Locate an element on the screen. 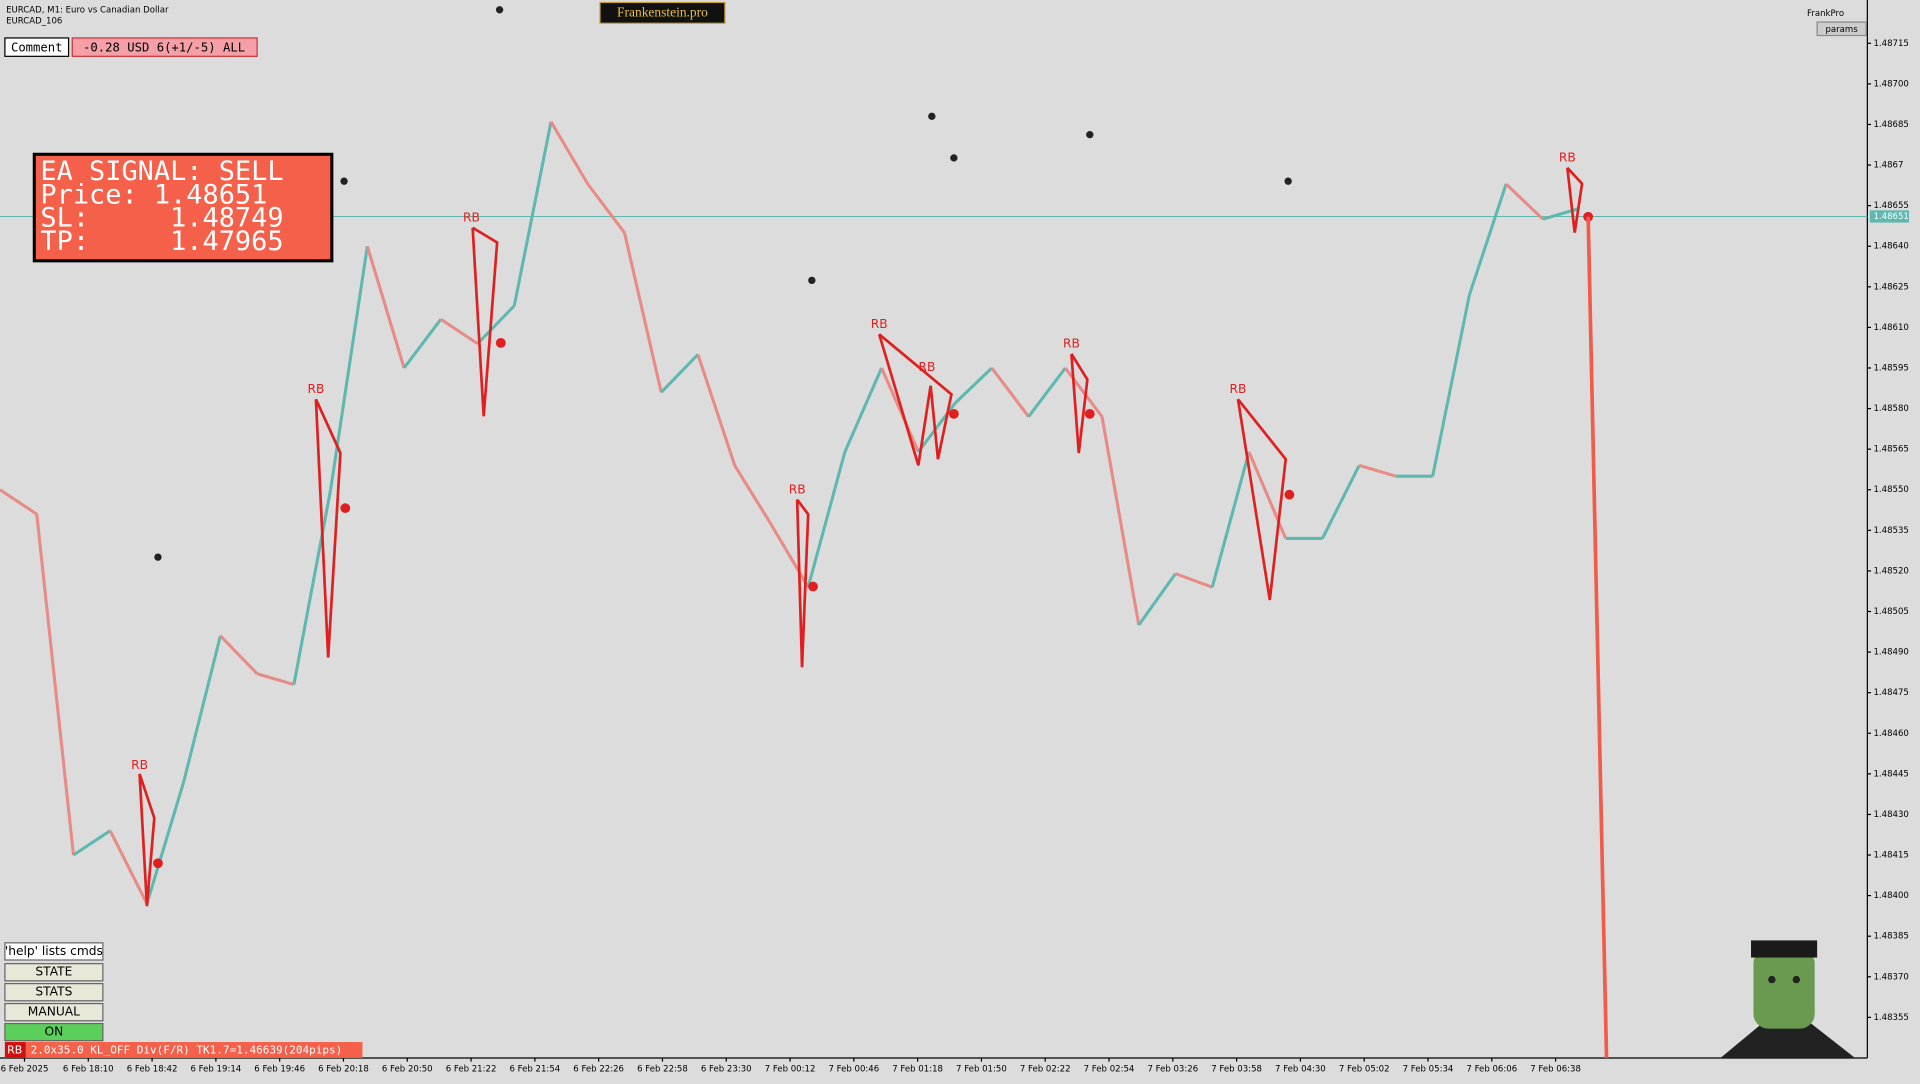 This screenshot has width=1920, height=1084. y-tick-label: 1.48385 is located at coordinates (1890, 937).